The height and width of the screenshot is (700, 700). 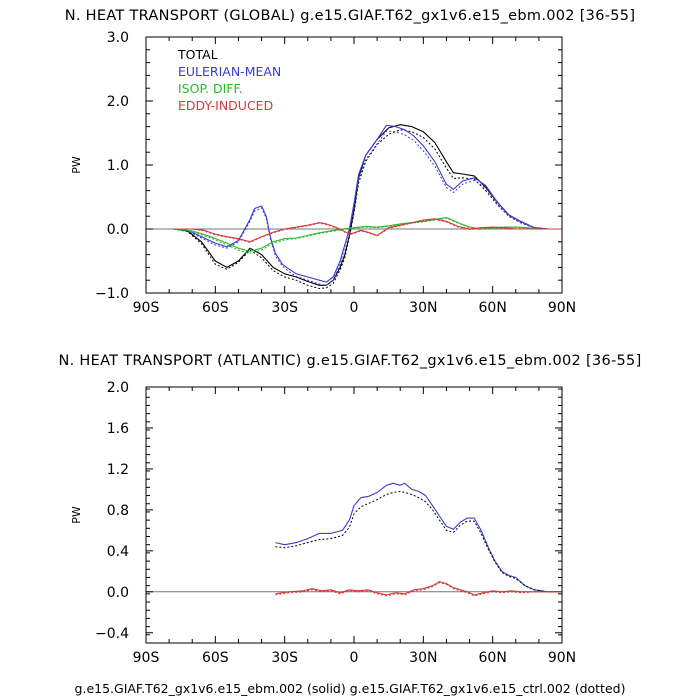 What do you see at coordinates (118, 230) in the screenshot?
I see `global-y-tick-label: 0.0` at bounding box center [118, 230].